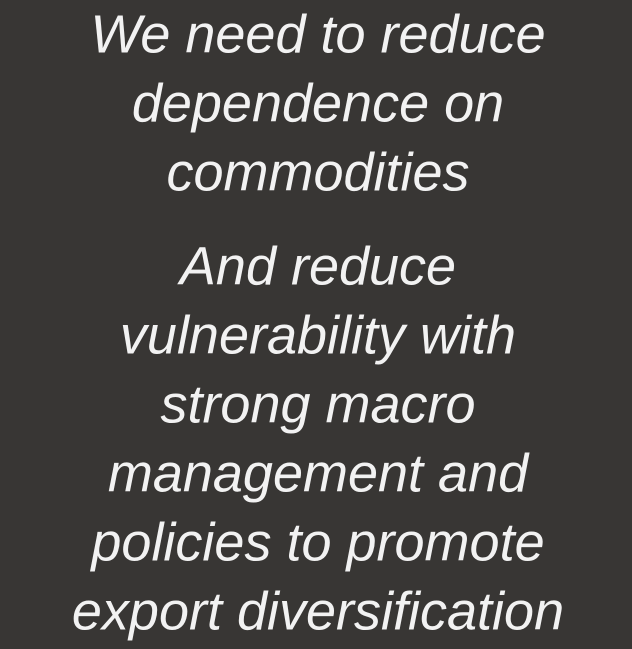 The image size is (632, 649). What do you see at coordinates (318, 335) in the screenshot?
I see `text-line: vulnerability with` at bounding box center [318, 335].